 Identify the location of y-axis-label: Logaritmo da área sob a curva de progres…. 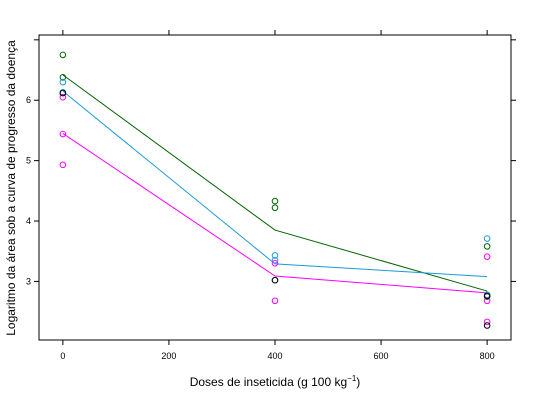
(11, 188).